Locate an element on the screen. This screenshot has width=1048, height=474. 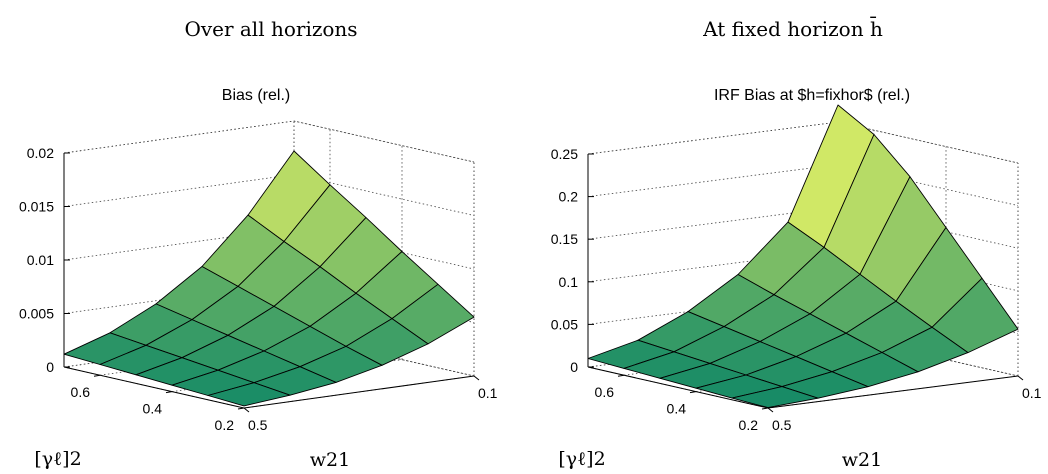
z-tick-label-3: 0.15 is located at coordinates (564, 239).